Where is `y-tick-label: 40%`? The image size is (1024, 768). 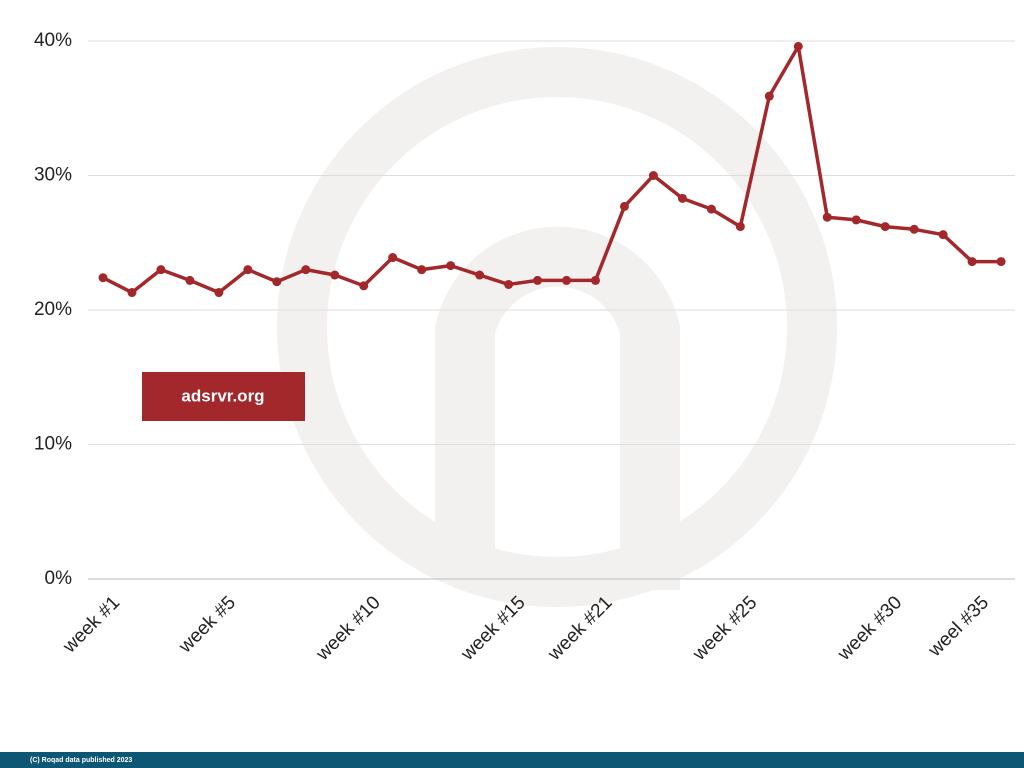 y-tick-label: 40% is located at coordinates (53, 40).